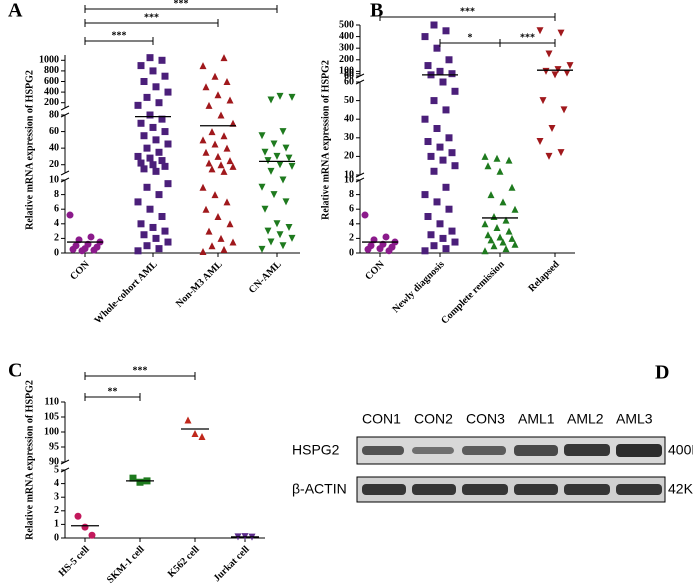 The width and height of the screenshot is (693, 587). Describe the element at coordinates (381, 419) in the screenshot. I see `lane-label: CON1` at that location.